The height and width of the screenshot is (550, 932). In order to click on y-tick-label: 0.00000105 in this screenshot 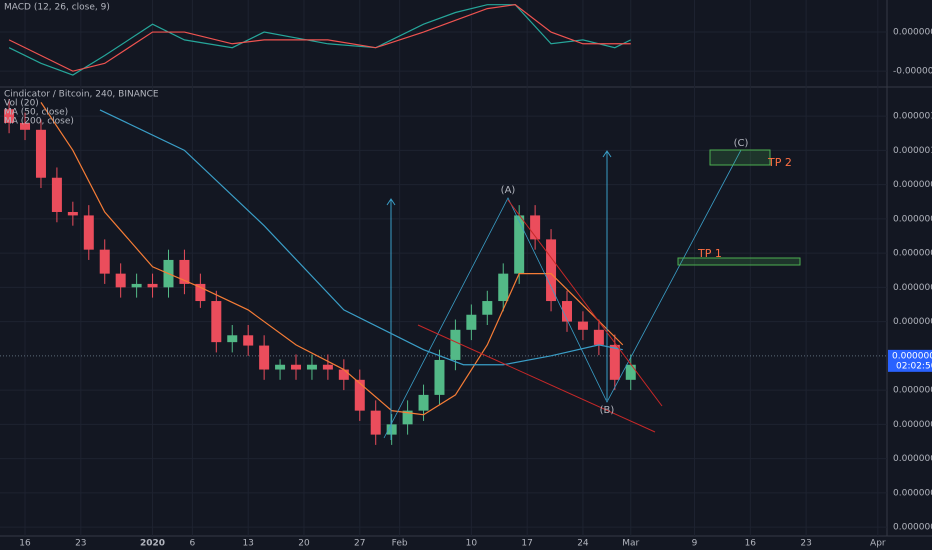, I will do `click(912, 117)`.